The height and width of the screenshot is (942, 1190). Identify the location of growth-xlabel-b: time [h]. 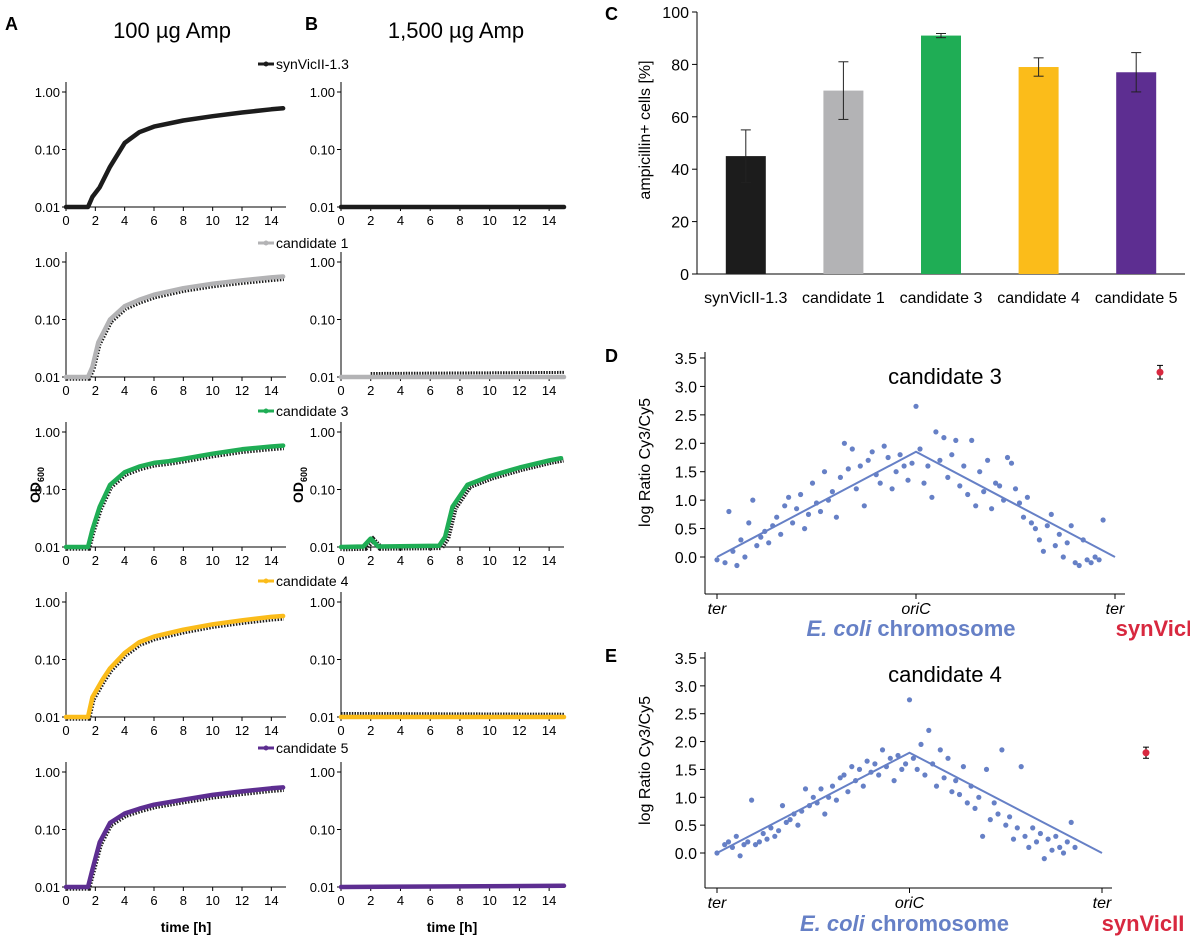
(452, 927).